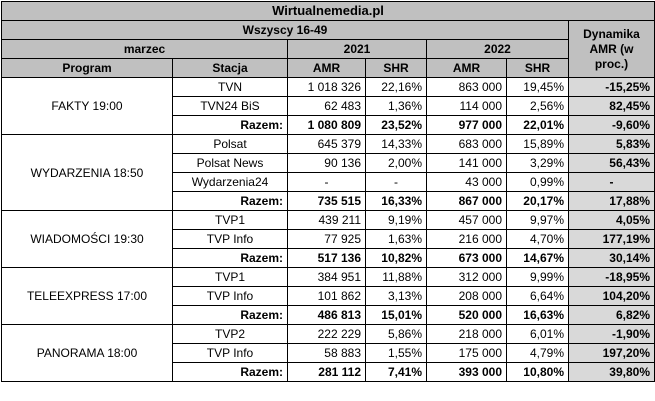 Image resolution: width=655 pixels, height=401 pixels. What do you see at coordinates (396, 277) in the screenshot?
I see `shr-2021-cell: 11,88%` at bounding box center [396, 277].